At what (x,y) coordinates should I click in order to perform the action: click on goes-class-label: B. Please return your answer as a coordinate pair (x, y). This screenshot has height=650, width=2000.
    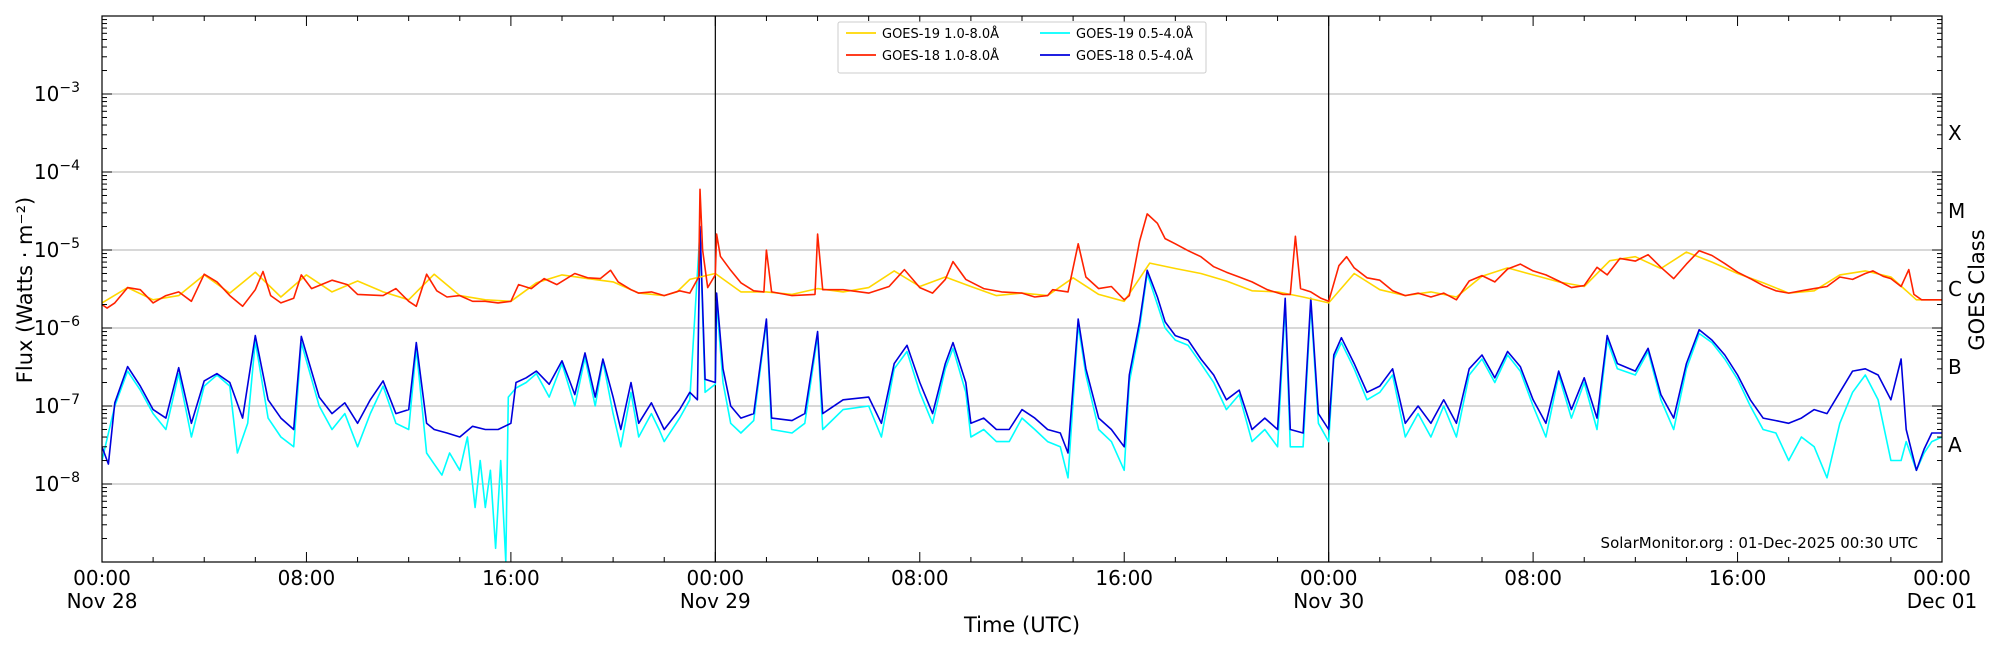
    Looking at the image, I should click on (1955, 367).